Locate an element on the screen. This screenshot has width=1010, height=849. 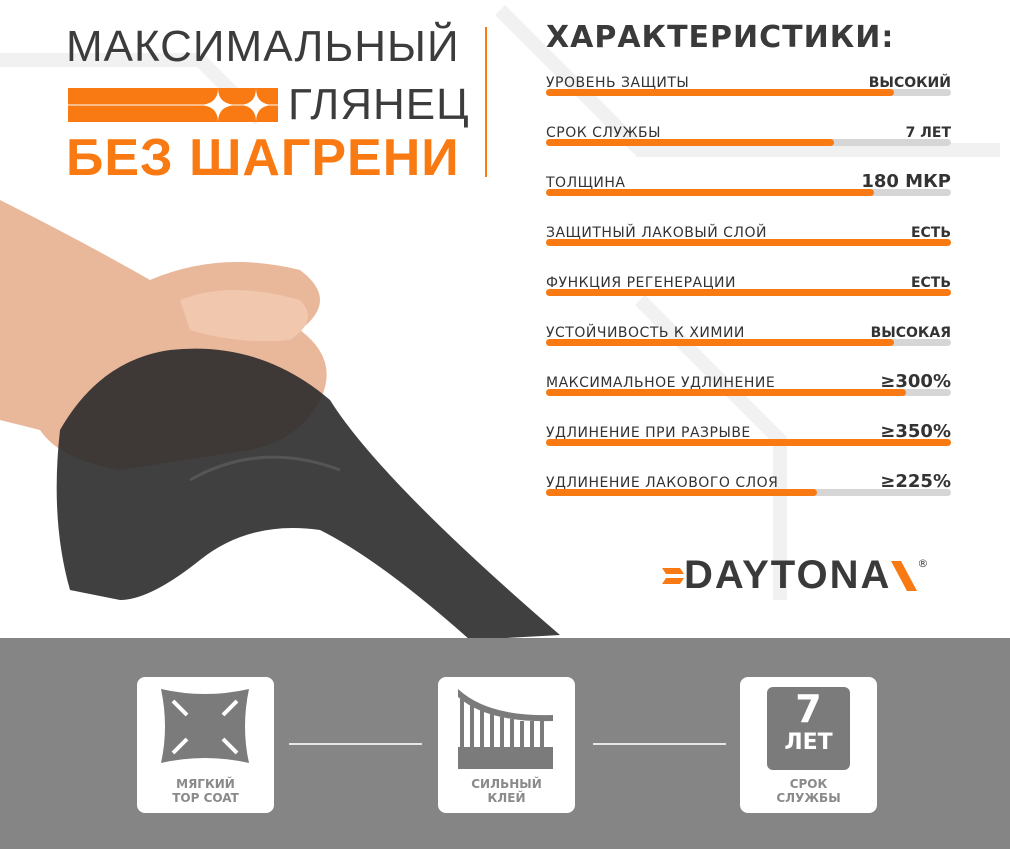
spec-value: ≥225% is located at coordinates (915, 481).